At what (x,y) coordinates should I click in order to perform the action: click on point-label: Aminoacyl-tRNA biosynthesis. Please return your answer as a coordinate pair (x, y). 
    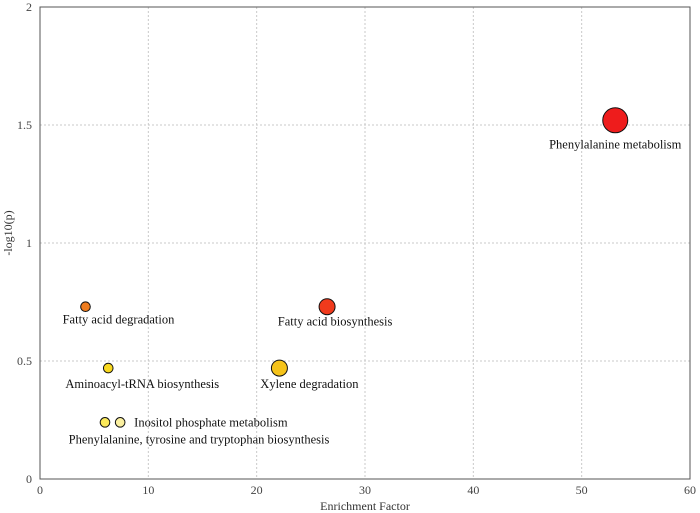
    Looking at the image, I should click on (142, 384).